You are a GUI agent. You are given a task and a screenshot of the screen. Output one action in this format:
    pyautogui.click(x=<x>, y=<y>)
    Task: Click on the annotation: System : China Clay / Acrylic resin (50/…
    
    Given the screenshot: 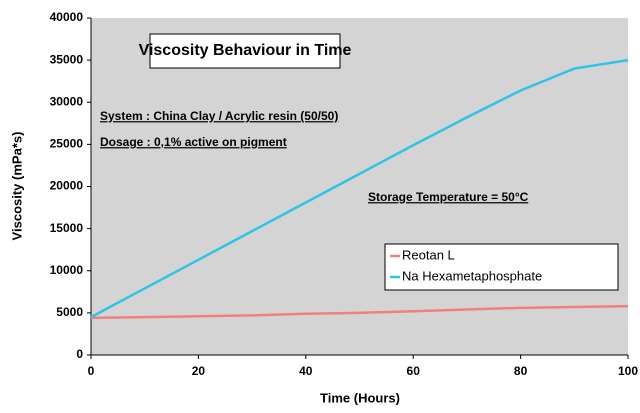 What is the action you would take?
    pyautogui.click(x=219, y=116)
    